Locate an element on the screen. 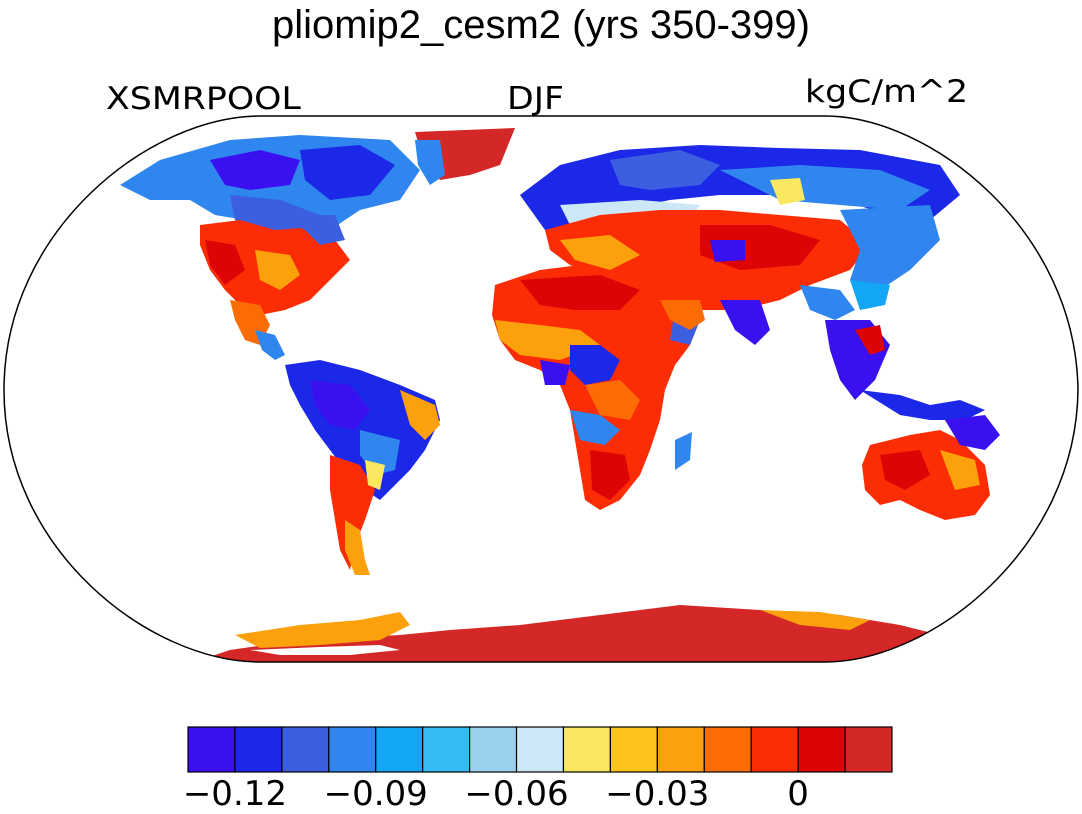 This screenshot has height=814, width=1082. season-label: DJF is located at coordinates (535, 99).